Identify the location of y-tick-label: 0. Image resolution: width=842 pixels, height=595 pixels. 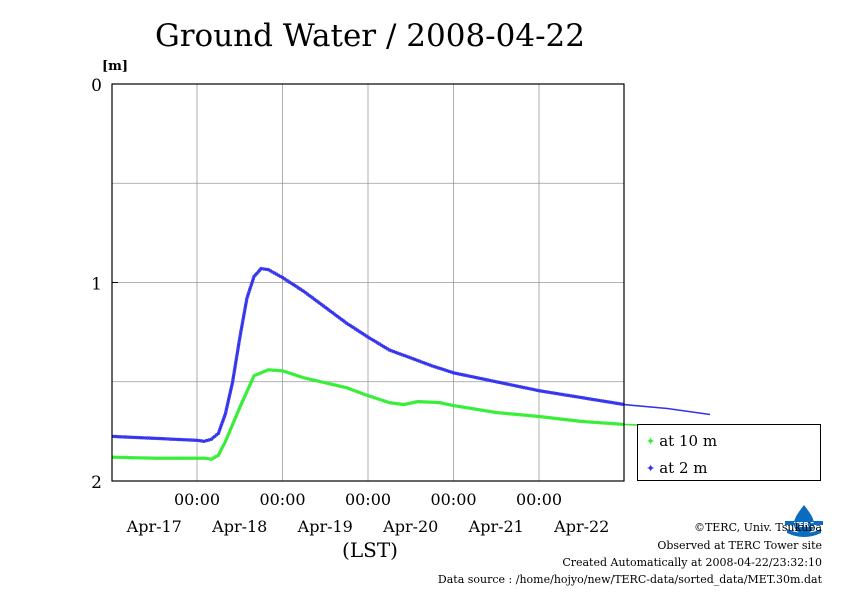
(96, 86).